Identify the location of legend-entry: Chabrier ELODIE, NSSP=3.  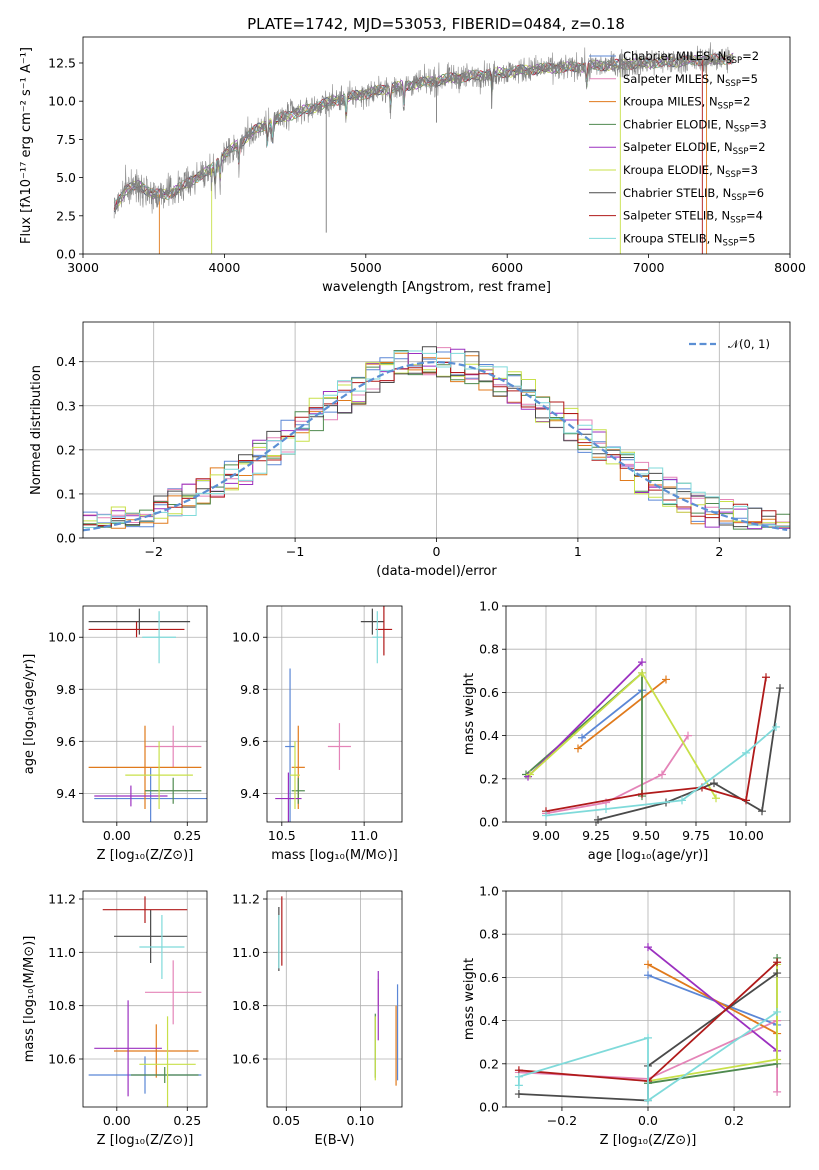
(695, 125).